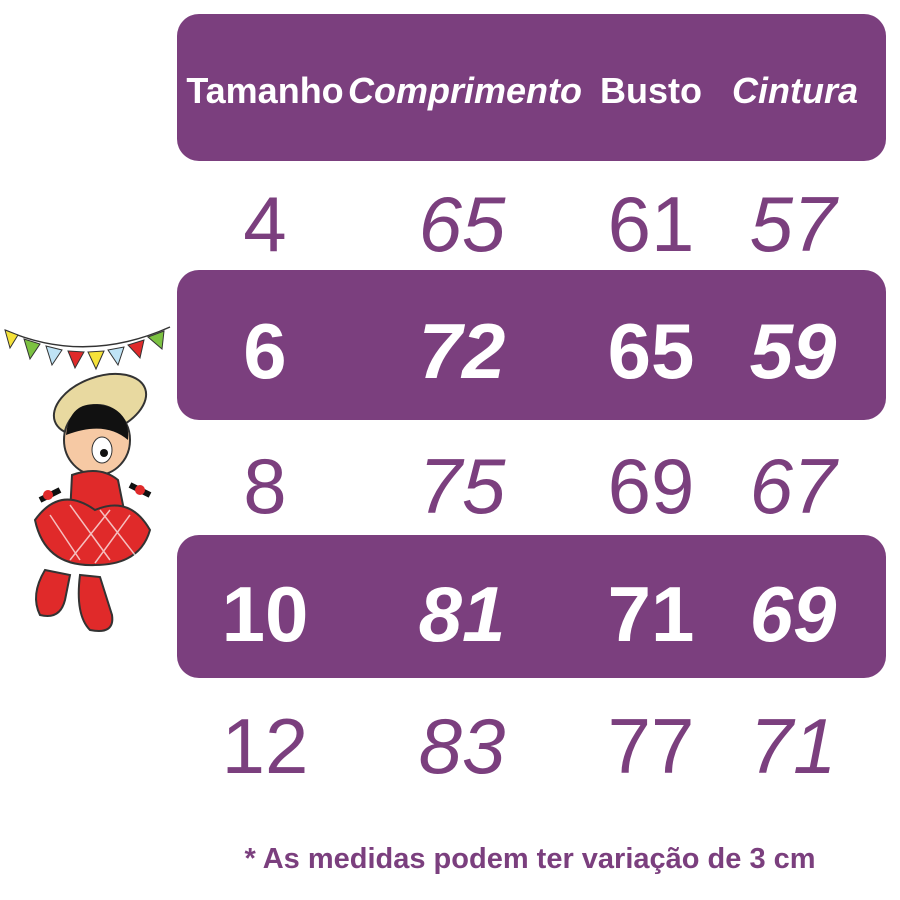 The image size is (900, 900). Describe the element at coordinates (462, 614) in the screenshot. I see `table-cell-comprimento-10: 81` at that location.